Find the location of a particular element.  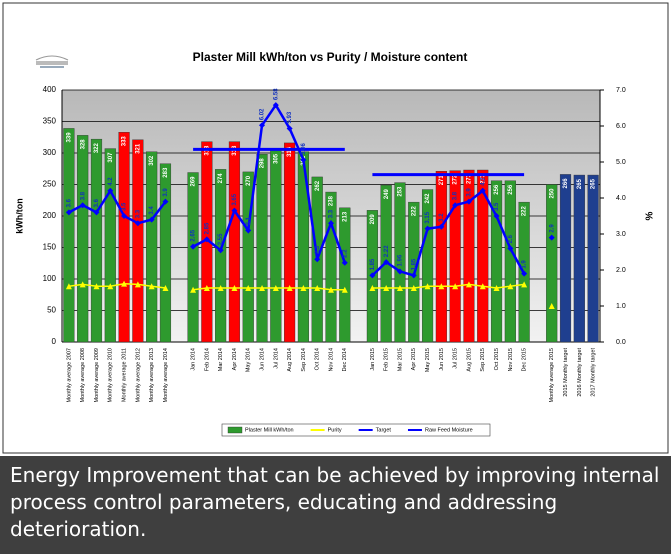

x-tick-label: Nov 2014 is located at coordinates (331, 360).